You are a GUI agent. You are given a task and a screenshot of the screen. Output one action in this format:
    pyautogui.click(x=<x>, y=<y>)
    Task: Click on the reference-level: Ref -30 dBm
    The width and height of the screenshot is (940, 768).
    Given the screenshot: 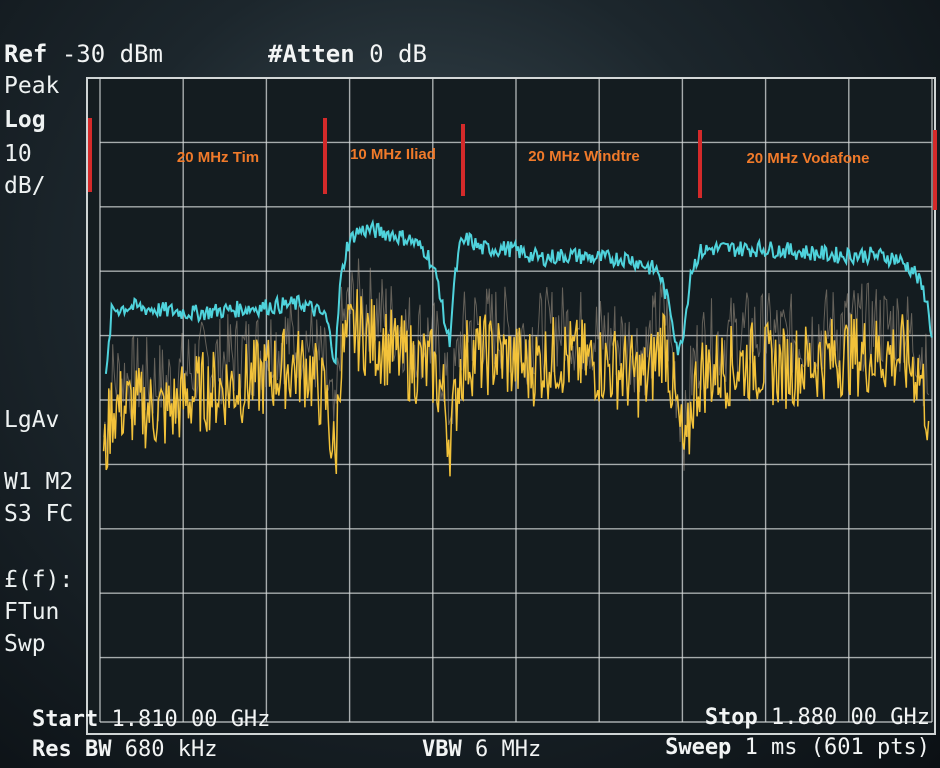 What is the action you would take?
    pyautogui.click(x=83, y=54)
    